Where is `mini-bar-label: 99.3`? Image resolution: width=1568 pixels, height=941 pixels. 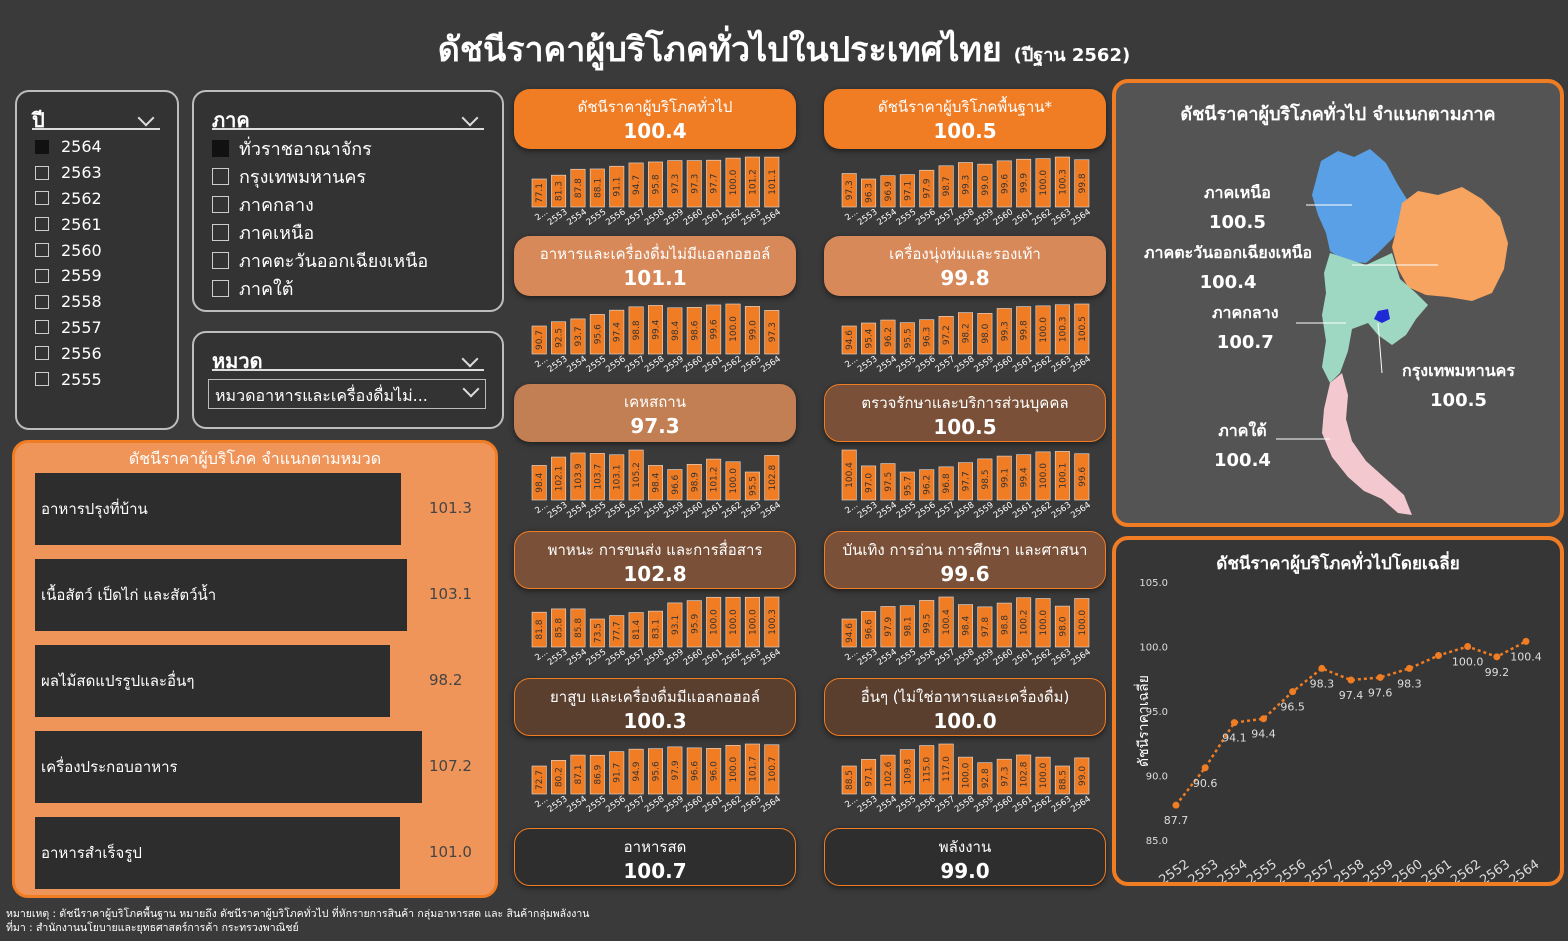 mini-bar-label: 99.3 is located at coordinates (1005, 331).